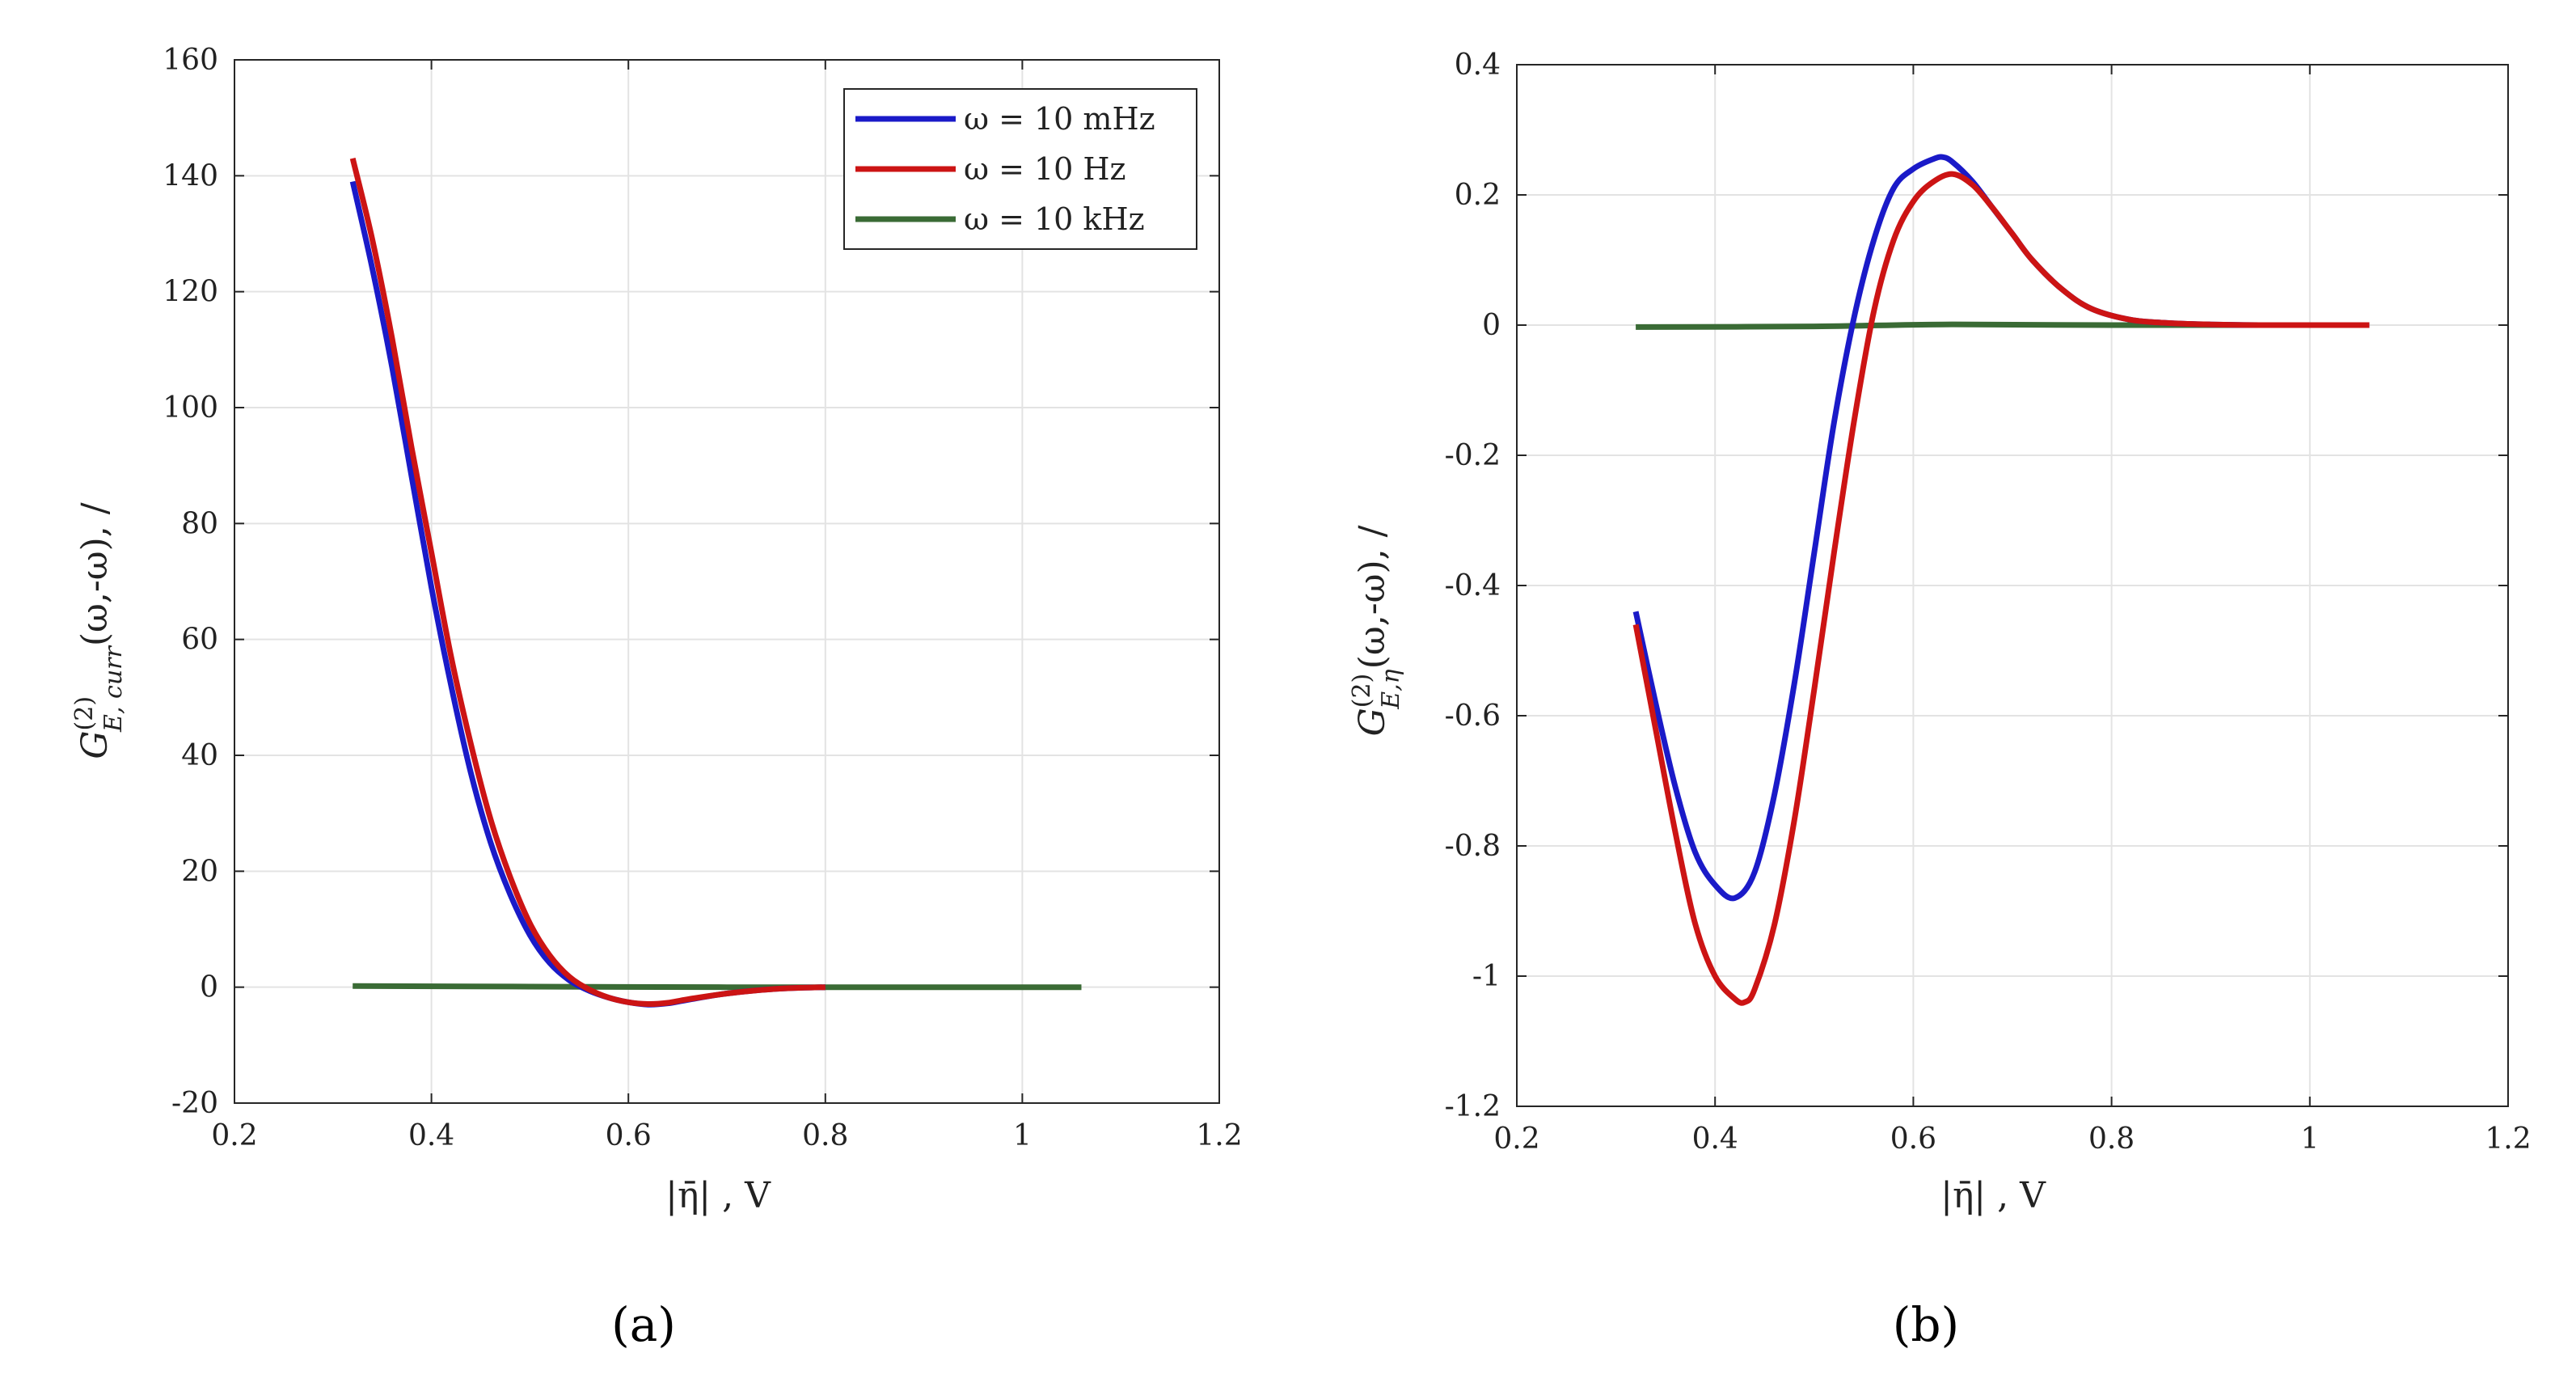 This screenshot has width=2576, height=1374. Describe the element at coordinates (1473, 586) in the screenshot. I see `y-tick-label-b-4: -0.4` at that location.